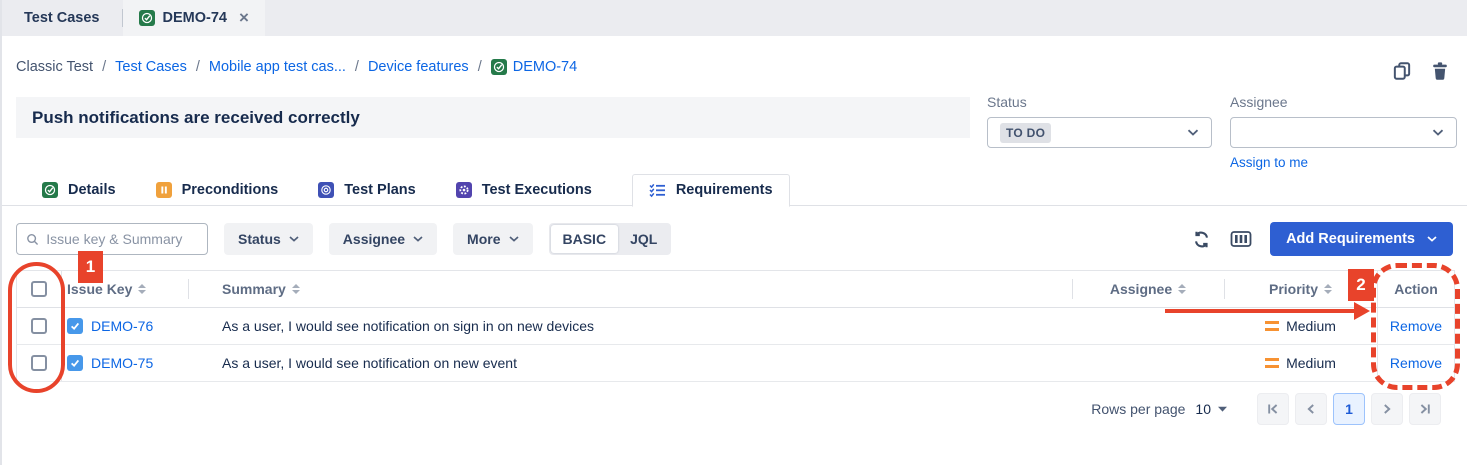  Describe the element at coordinates (122, 239) in the screenshot. I see `search-input` at that location.